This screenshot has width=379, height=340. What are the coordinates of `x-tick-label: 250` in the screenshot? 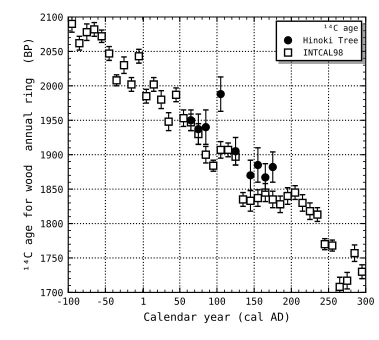 It's located at (328, 301).